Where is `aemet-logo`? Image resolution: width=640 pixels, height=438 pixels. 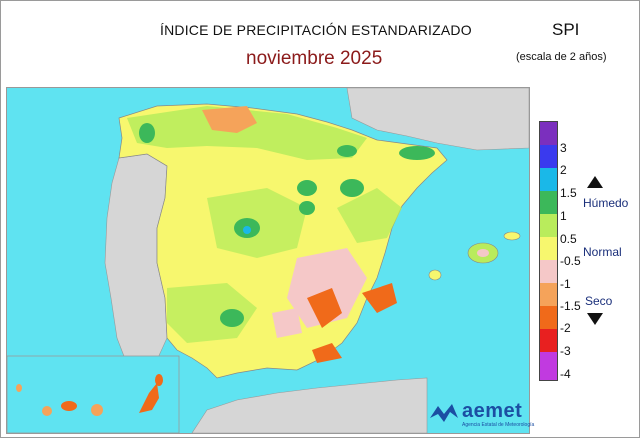 aemet-logo is located at coordinates (444, 413).